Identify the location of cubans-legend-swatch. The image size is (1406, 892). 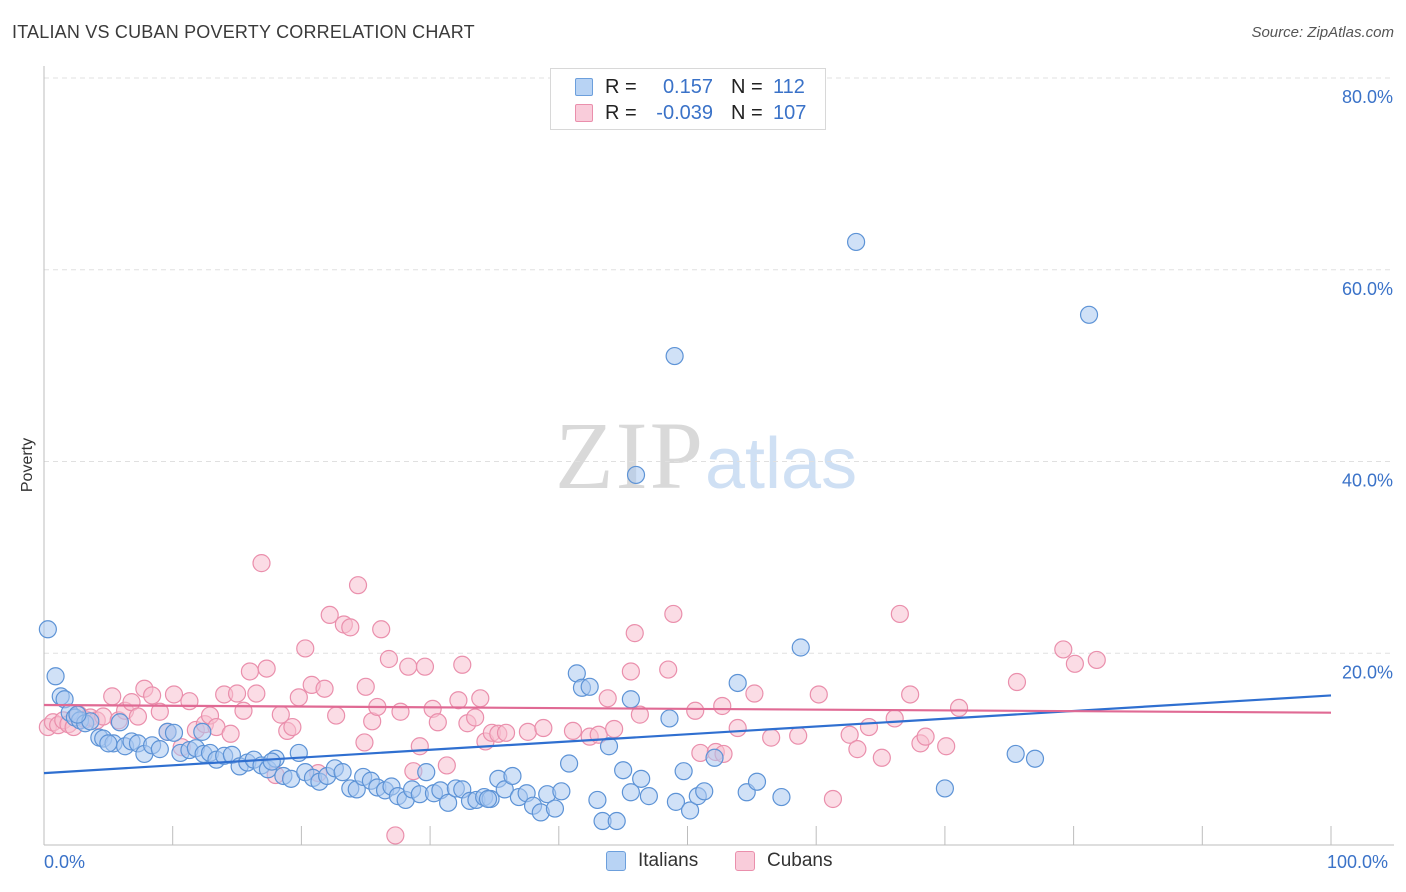
(745, 861).